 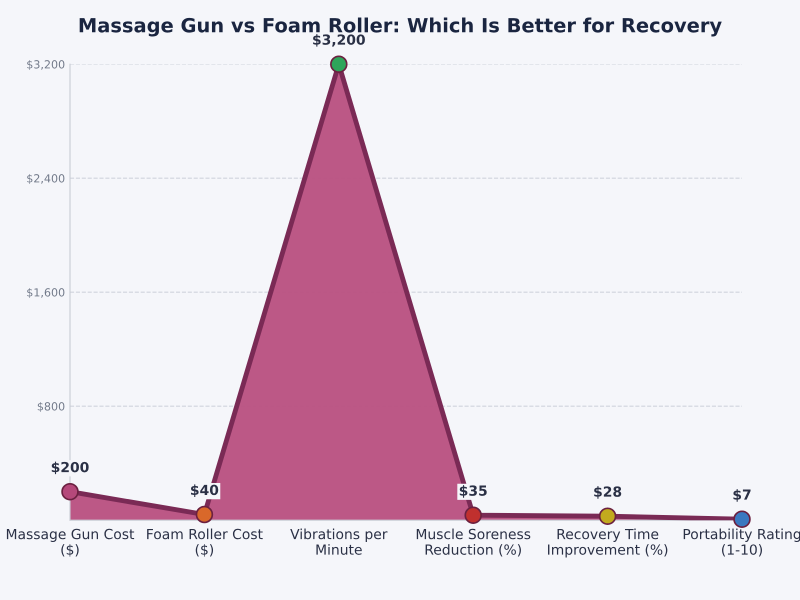 I want to click on data-label: $200, so click(x=70, y=468).